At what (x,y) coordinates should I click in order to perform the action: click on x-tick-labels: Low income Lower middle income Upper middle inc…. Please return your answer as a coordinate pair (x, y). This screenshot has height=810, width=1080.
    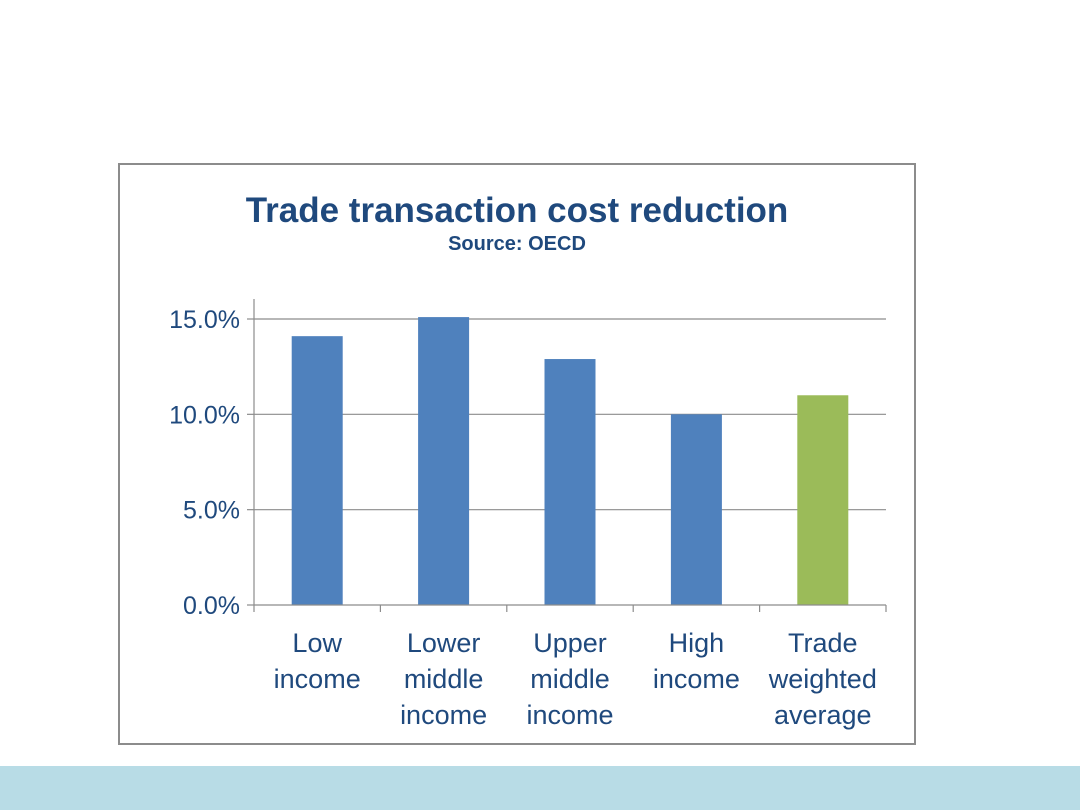
    Looking at the image, I should click on (575, 679).